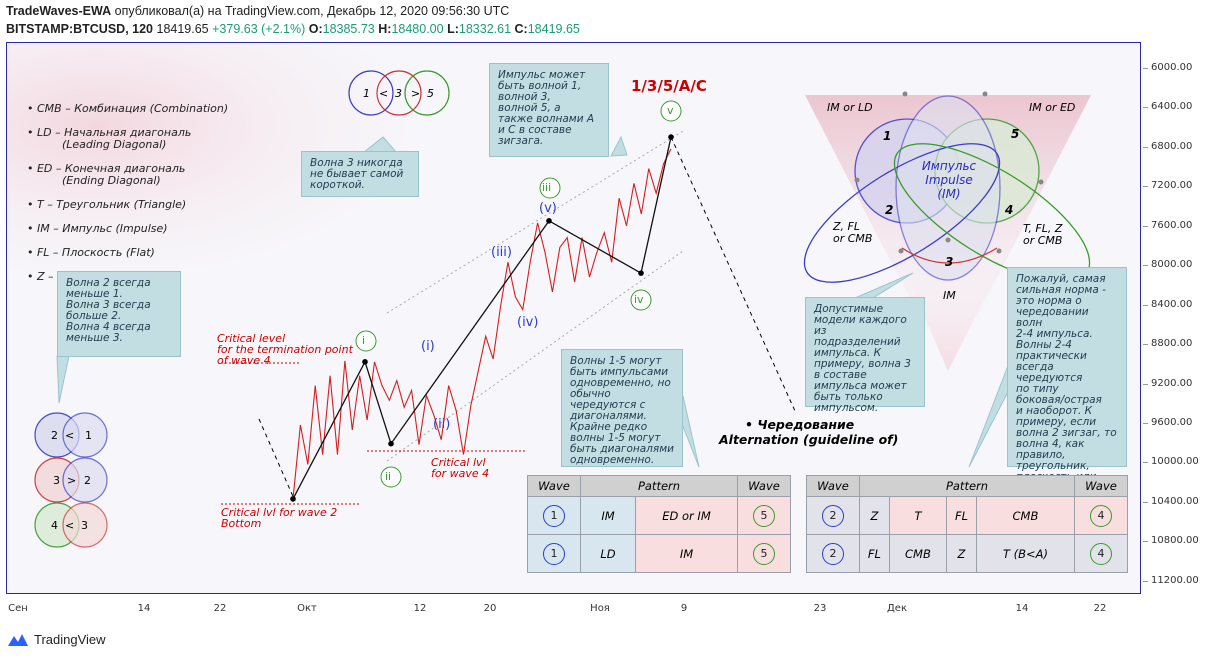 The image size is (1212, 658). Describe the element at coordinates (949, 194) in the screenshot. I see `venn-center-3: (IM)` at that location.